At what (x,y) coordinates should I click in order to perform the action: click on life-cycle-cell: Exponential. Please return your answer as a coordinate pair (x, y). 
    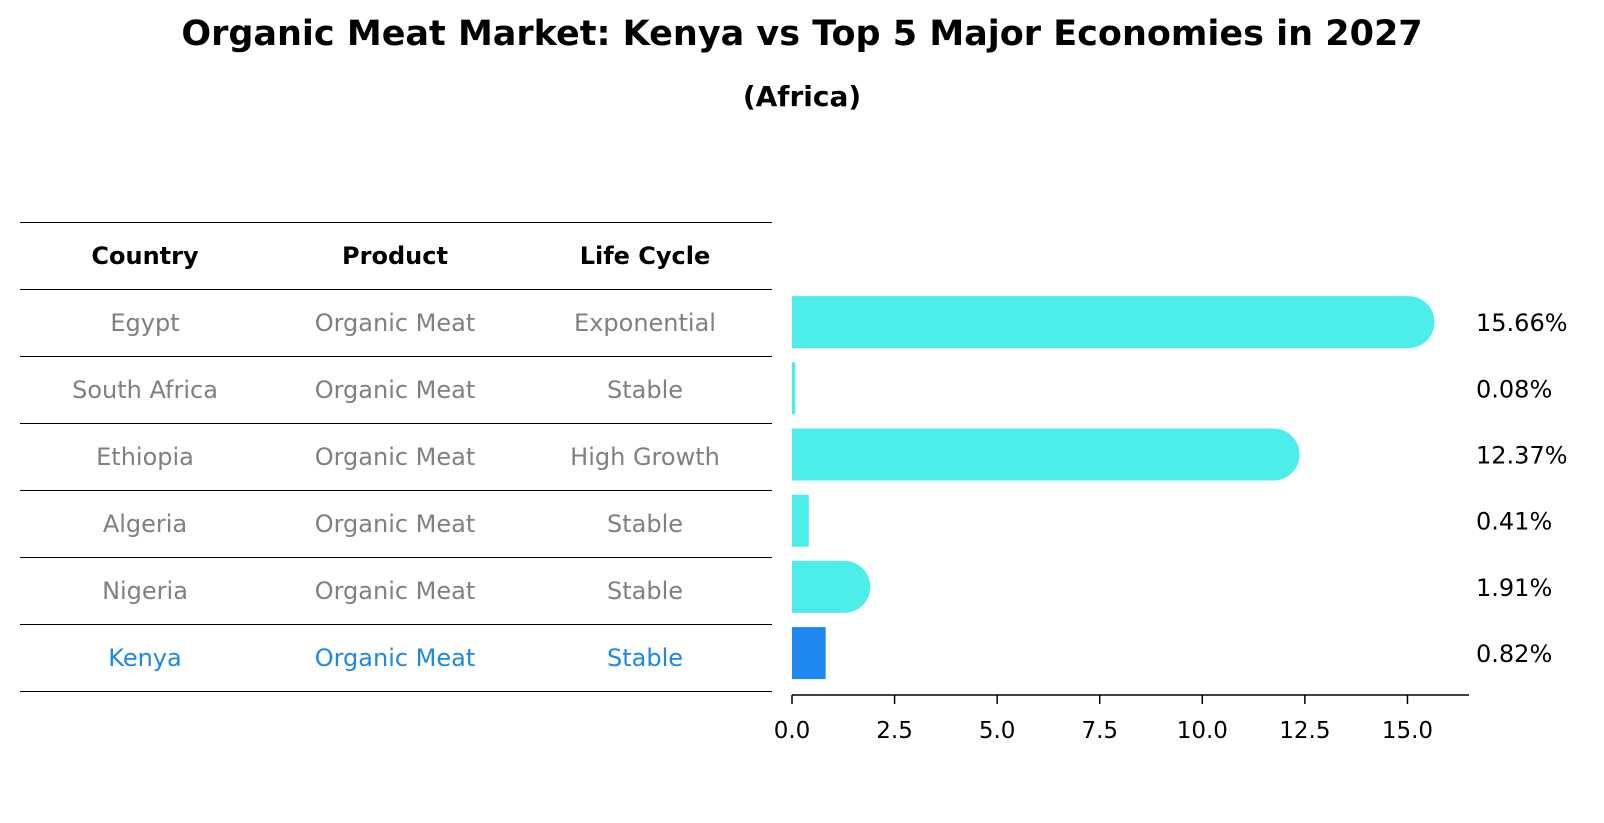
    Looking at the image, I should click on (645, 323).